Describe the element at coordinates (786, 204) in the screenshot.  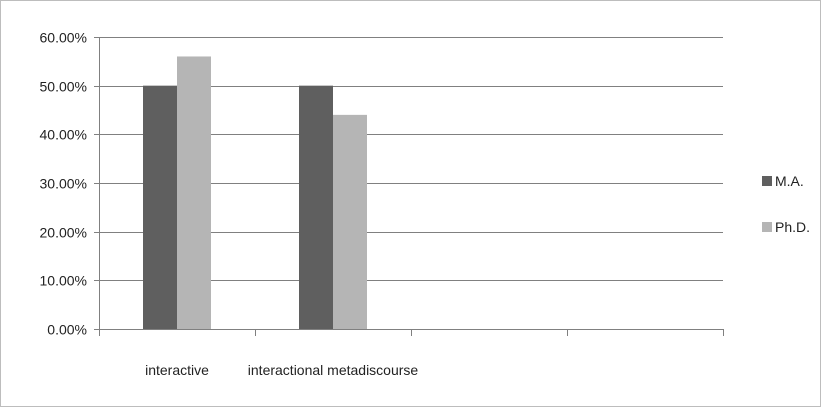
I see `legend: M.A. Ph.D.` at that location.